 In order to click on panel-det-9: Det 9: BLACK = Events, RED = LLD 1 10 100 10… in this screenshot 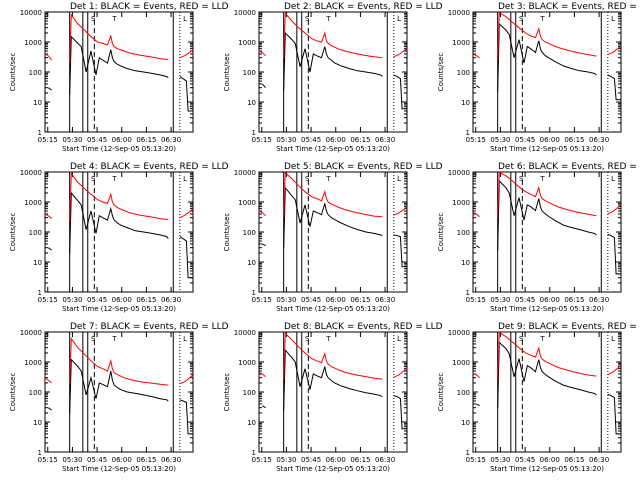, I will do `click(538, 397)`.